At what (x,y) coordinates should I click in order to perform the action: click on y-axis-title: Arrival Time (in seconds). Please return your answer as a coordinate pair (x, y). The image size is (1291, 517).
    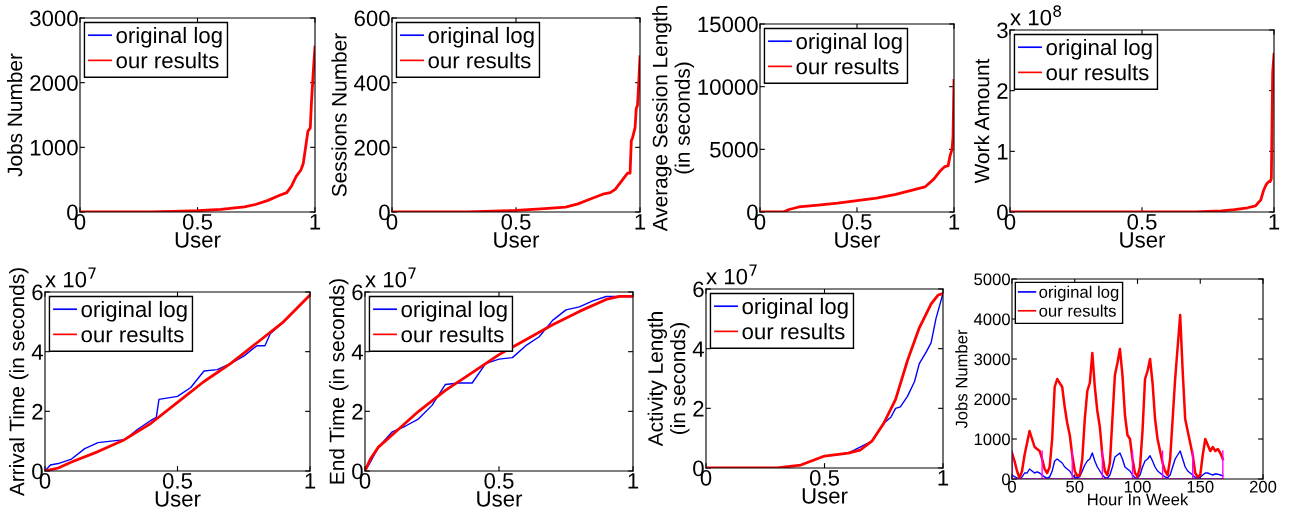
    Looking at the image, I should click on (19, 382).